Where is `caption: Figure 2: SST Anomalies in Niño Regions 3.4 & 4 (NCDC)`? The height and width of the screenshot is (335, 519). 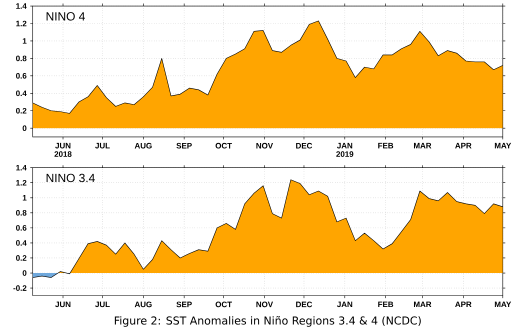 caption: Figure 2: SST Anomalies in Niño Regions 3.4 & 4 (NCDC) is located at coordinates (267, 321).